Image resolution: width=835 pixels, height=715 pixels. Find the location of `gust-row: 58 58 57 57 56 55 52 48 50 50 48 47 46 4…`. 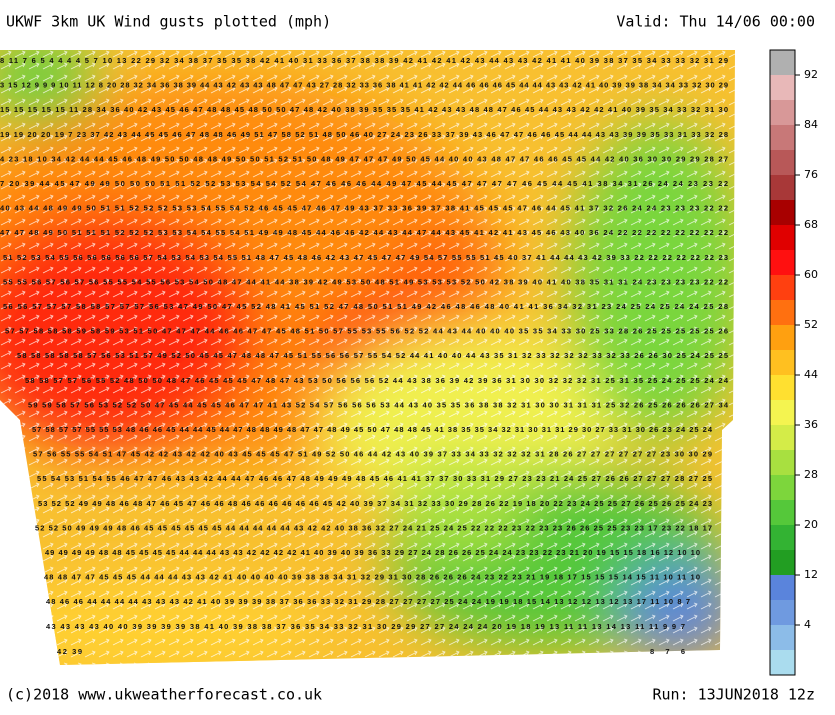

gust-row: 58 58 57 57 56 55 52 48 50 50 48 47 46 4… is located at coordinates (377, 380).